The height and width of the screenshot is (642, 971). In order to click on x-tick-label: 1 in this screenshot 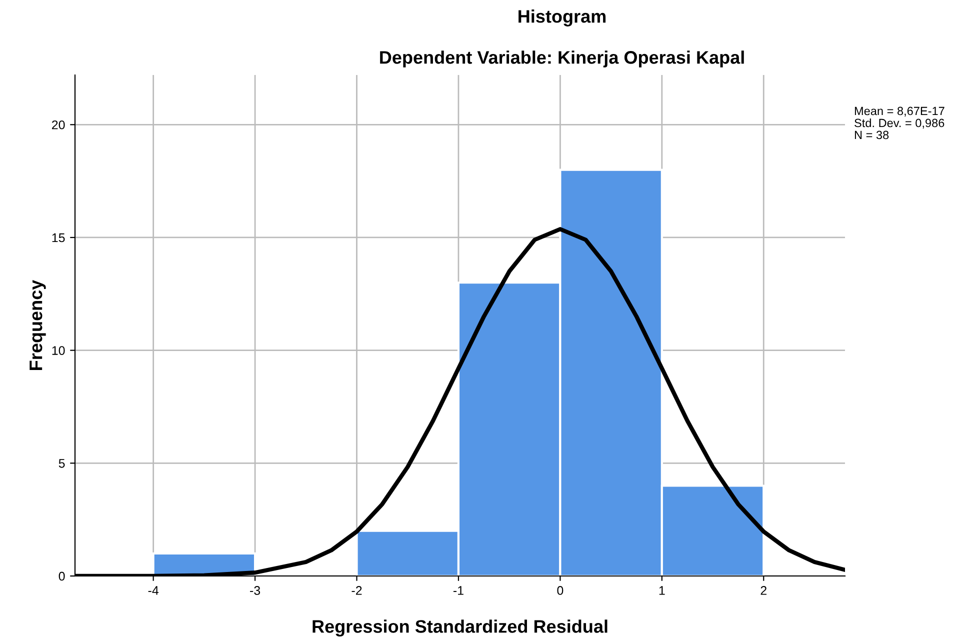, I will do `click(662, 590)`.